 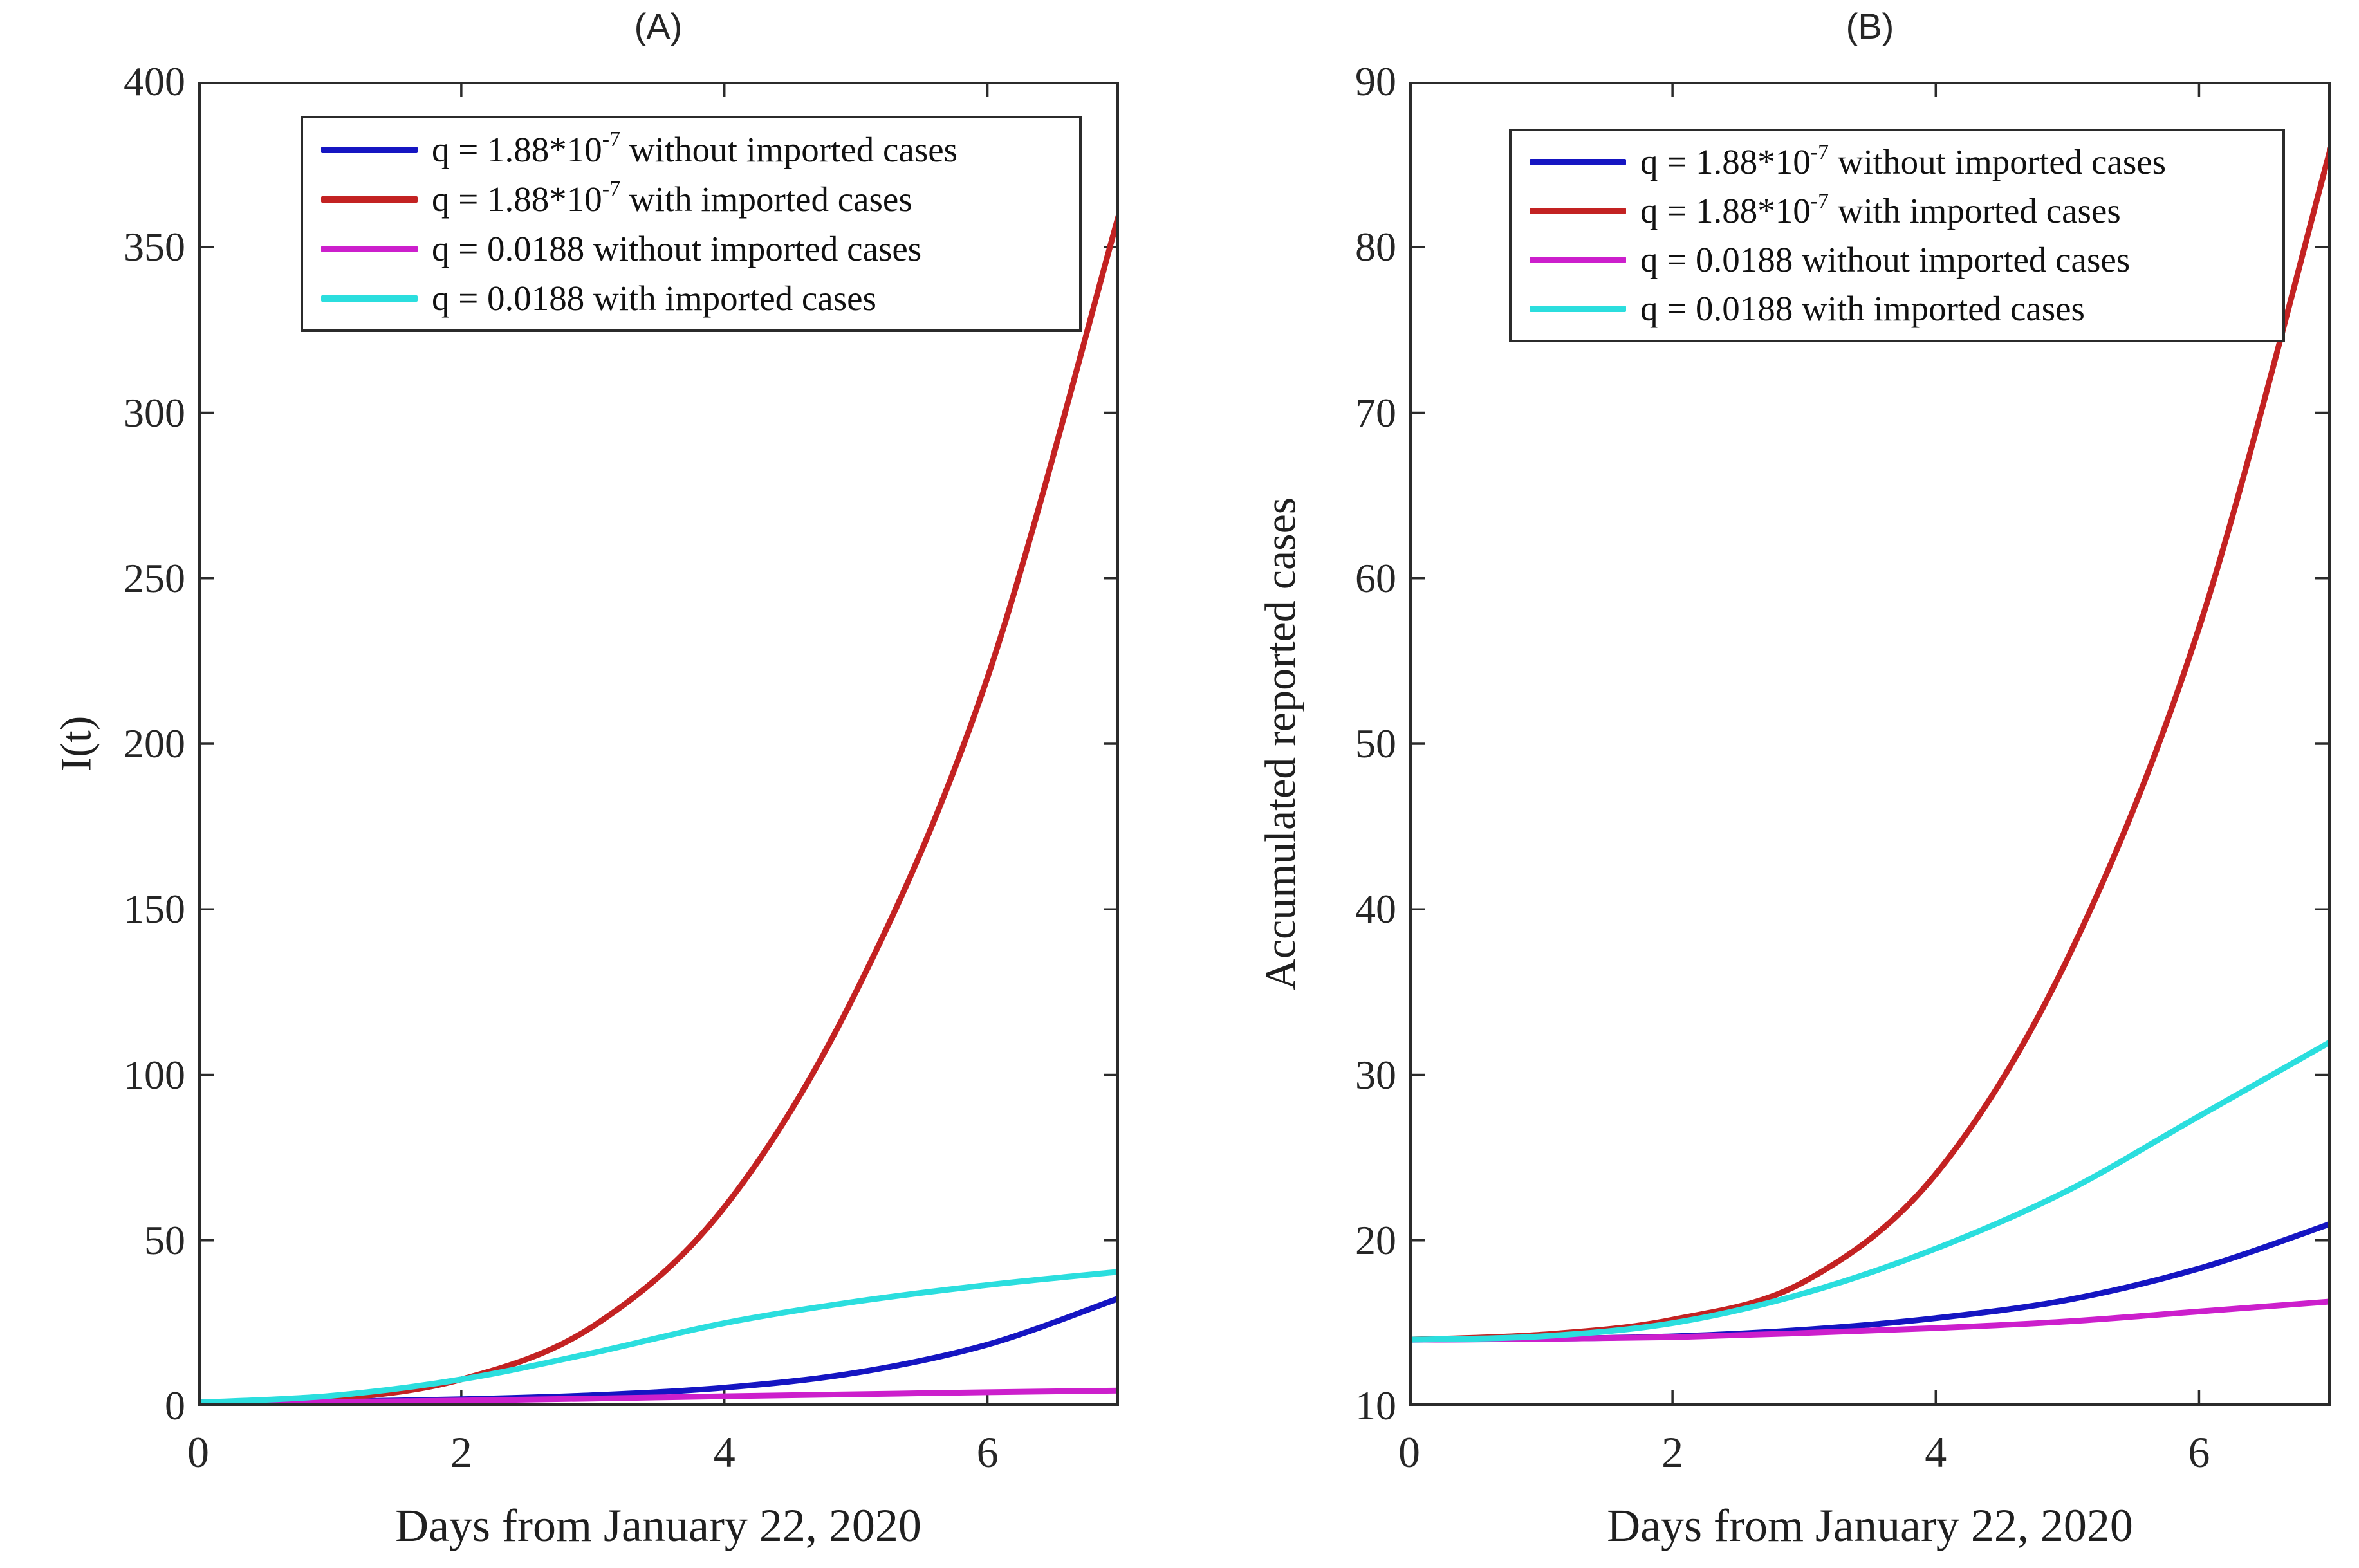 I want to click on y-tick-label: 0, so click(x=175, y=1405).